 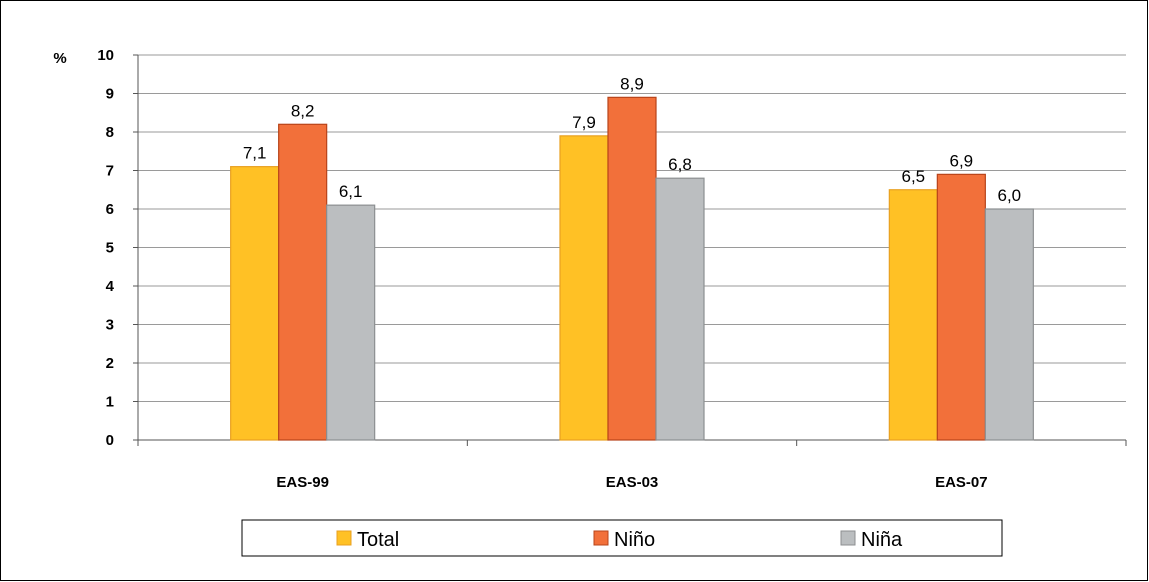 I want to click on legend: Total Niño Niña, so click(x=622, y=538).